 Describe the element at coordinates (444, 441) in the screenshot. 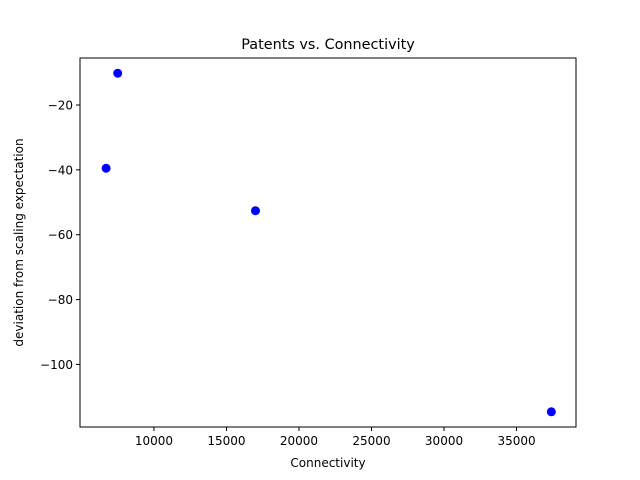

I see `x-tick-label: 30000` at that location.